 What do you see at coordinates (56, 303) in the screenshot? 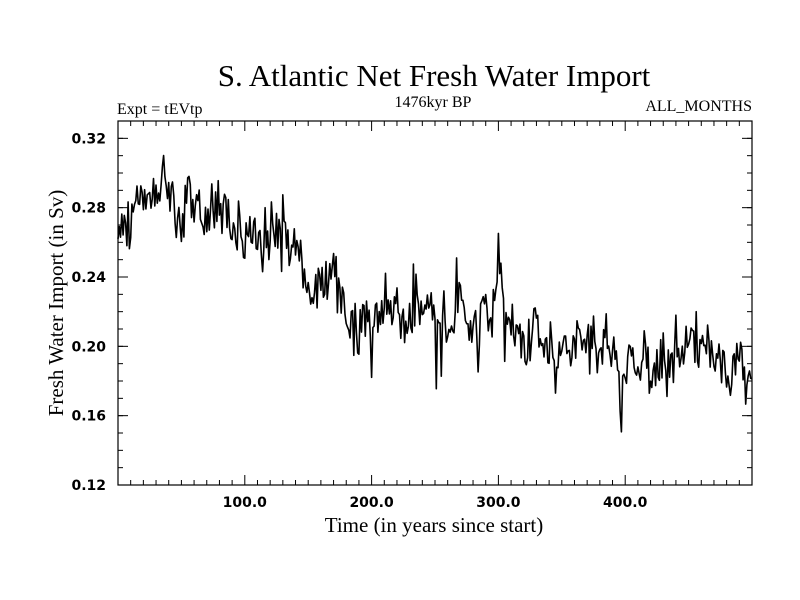
I see `y-axis-label: Fresh Water Import (in Sv)` at bounding box center [56, 303].